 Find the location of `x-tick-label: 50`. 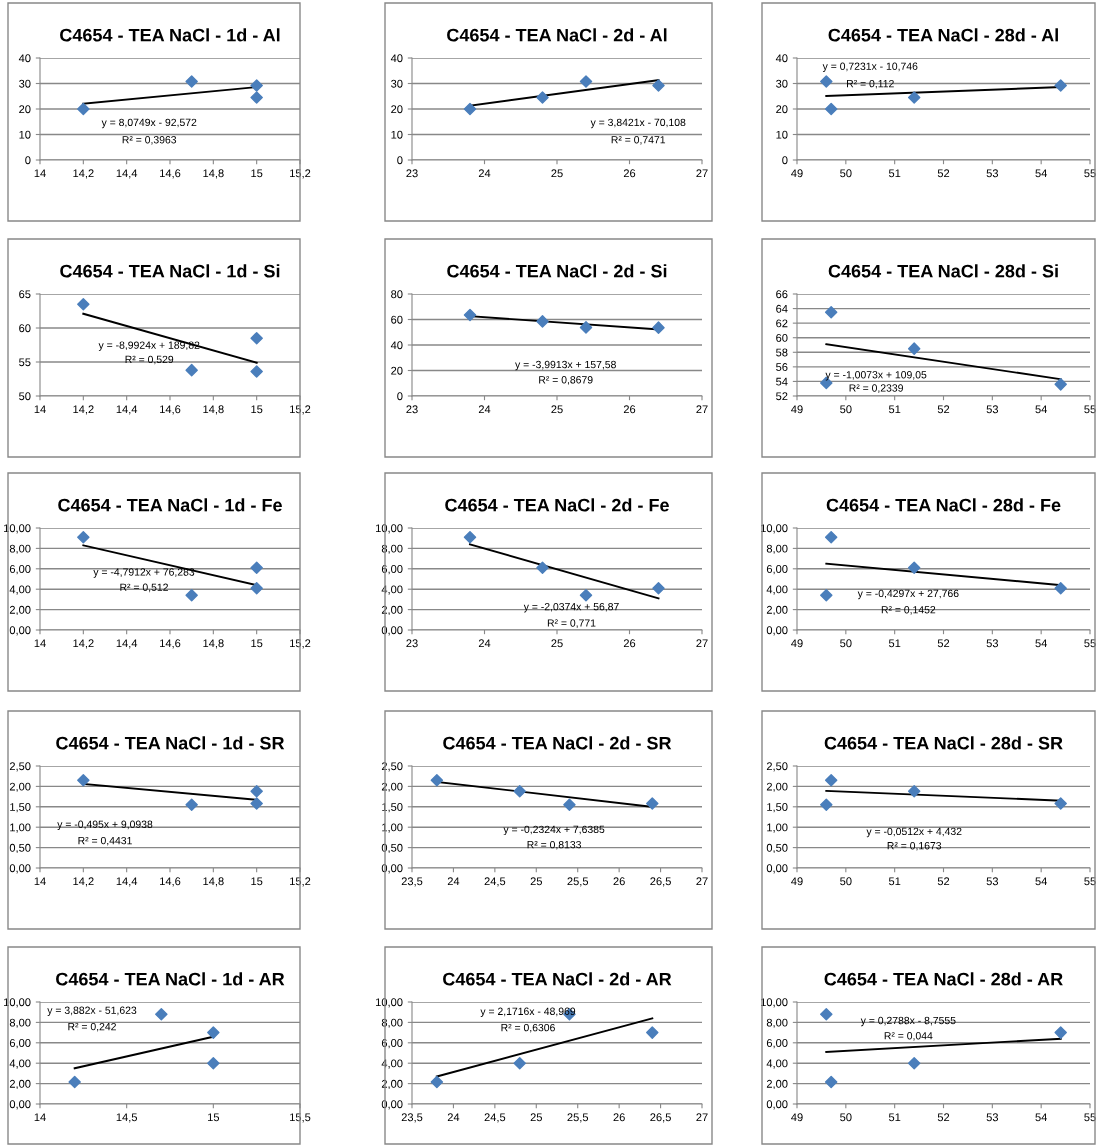

x-tick-label: 50 is located at coordinates (846, 1117).